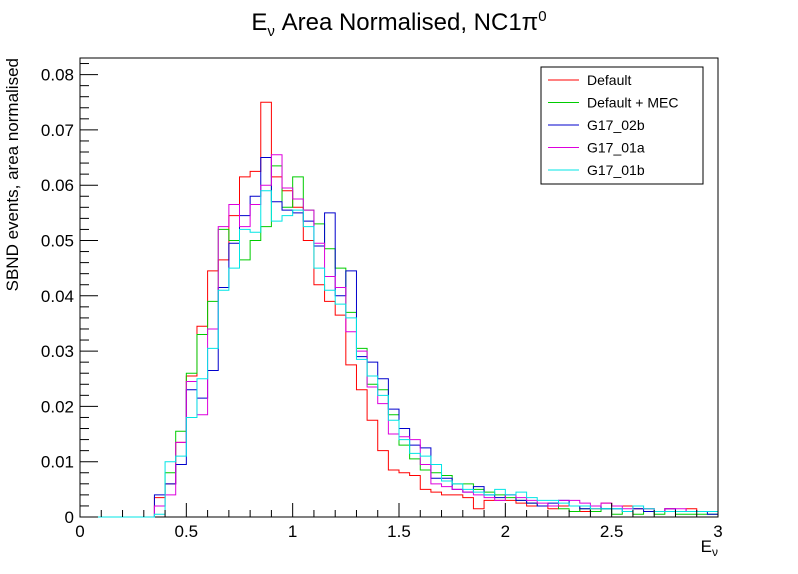  What do you see at coordinates (632, 103) in the screenshot?
I see `legend-label: Default + MEC` at bounding box center [632, 103].